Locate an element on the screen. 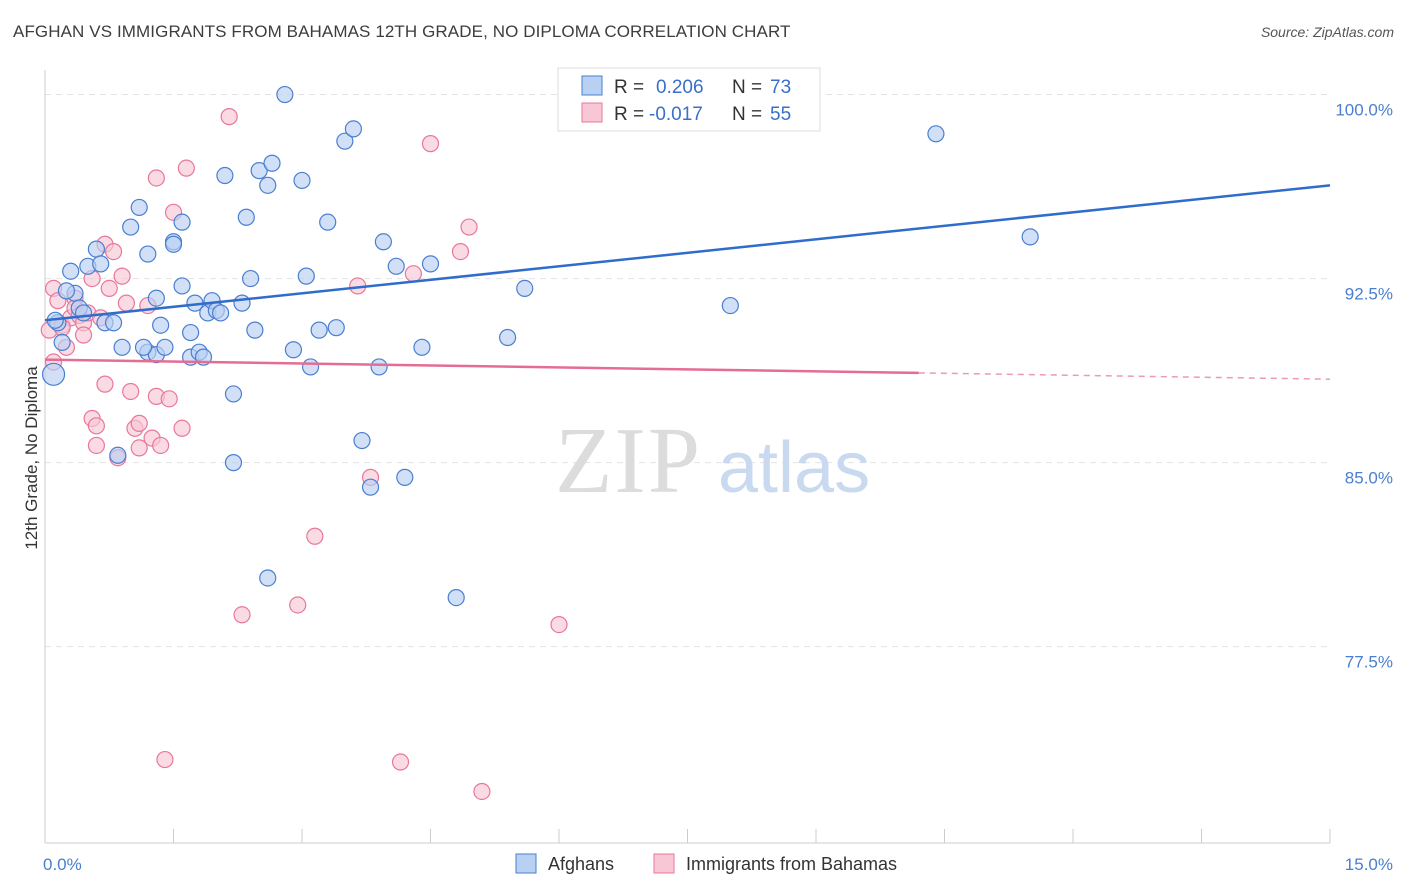  series-legend: Afghans Immigrants from Bahamas is located at coordinates (706, 863).